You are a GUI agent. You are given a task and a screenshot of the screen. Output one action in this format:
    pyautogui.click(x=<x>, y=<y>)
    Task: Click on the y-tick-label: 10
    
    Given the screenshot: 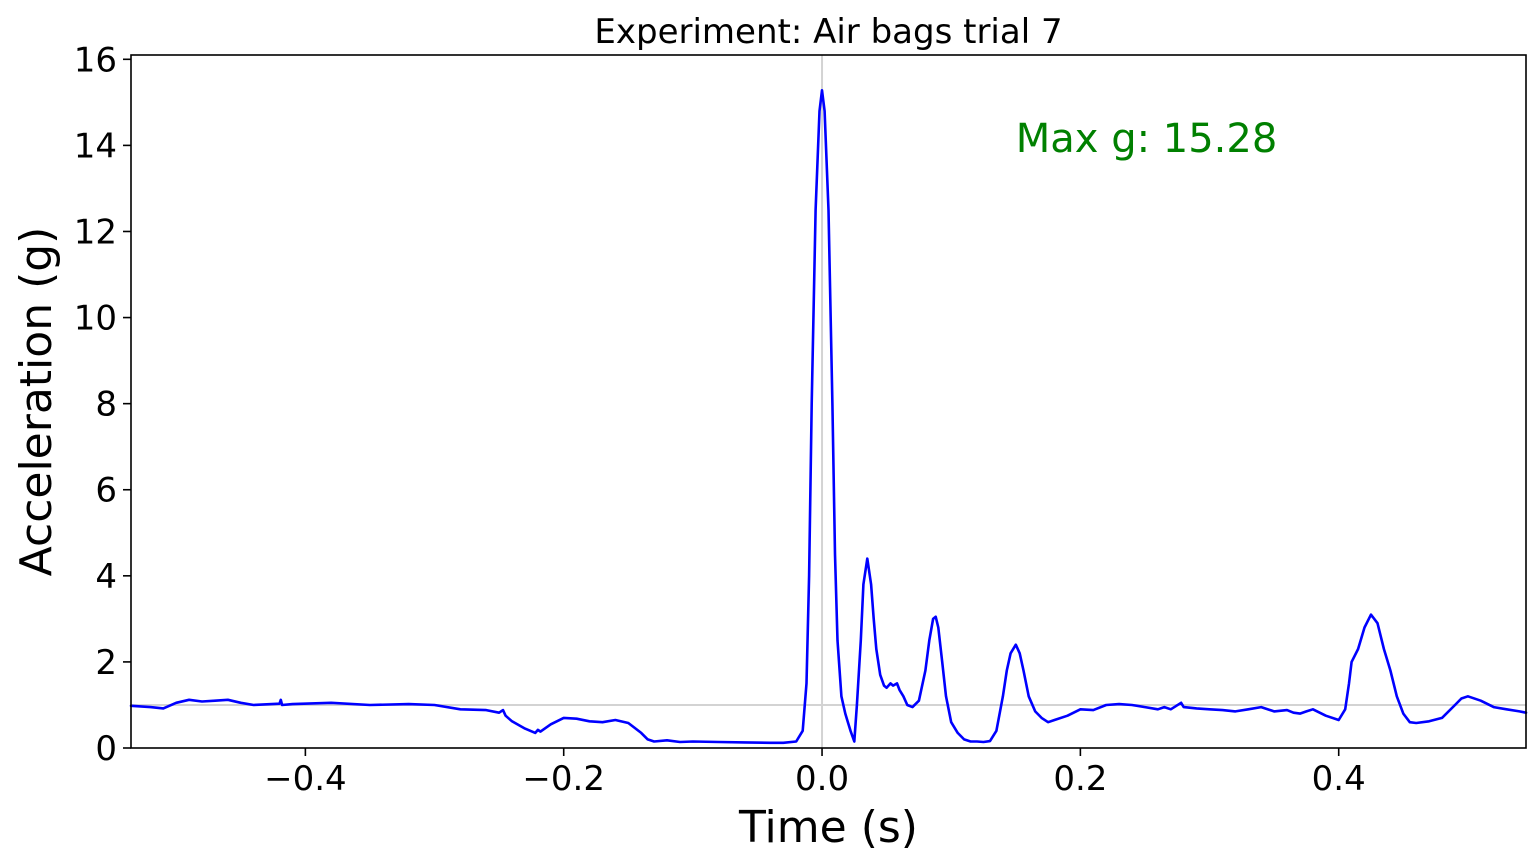 What is the action you would take?
    pyautogui.click(x=95, y=319)
    